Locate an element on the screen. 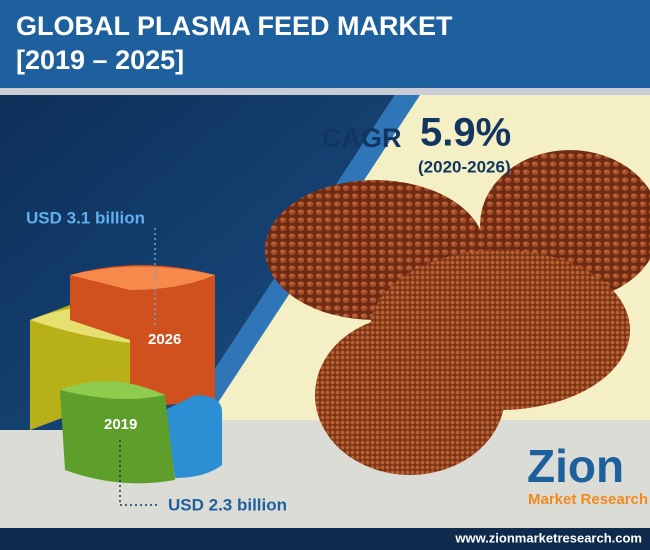  footer-url: www.zionmarketresearch.com is located at coordinates (548, 537).